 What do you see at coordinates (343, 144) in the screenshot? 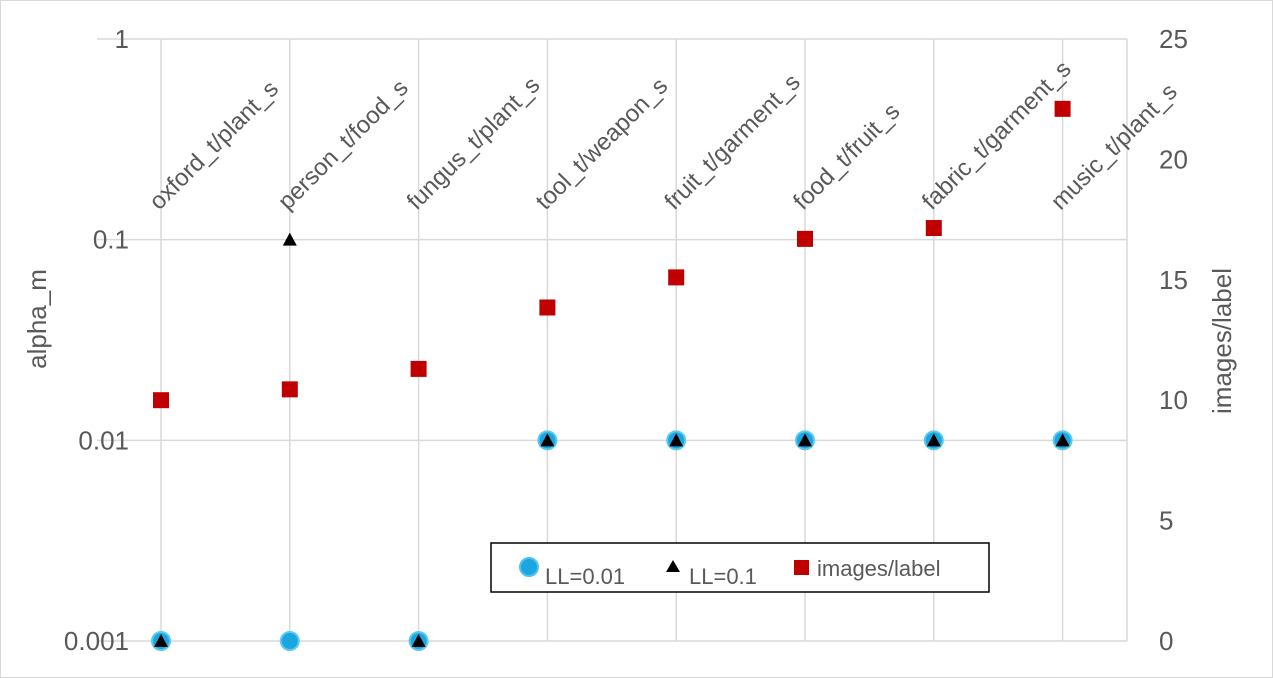
I see `category-label: person_t/food_s` at bounding box center [343, 144].